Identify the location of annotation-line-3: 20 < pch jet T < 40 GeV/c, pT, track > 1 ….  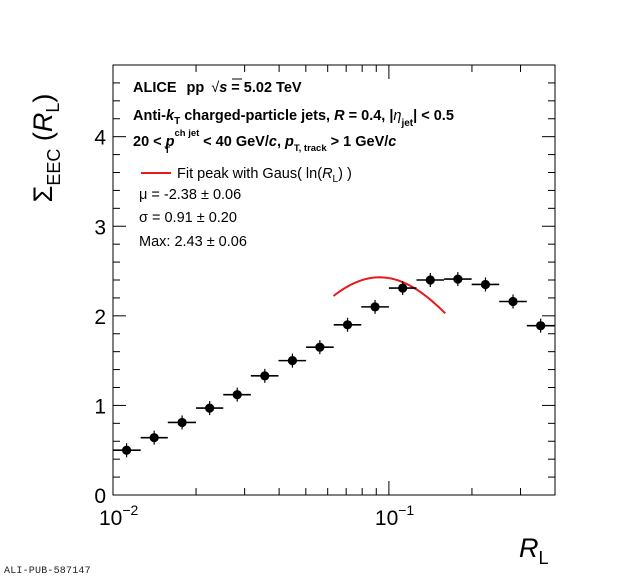
(264, 142).